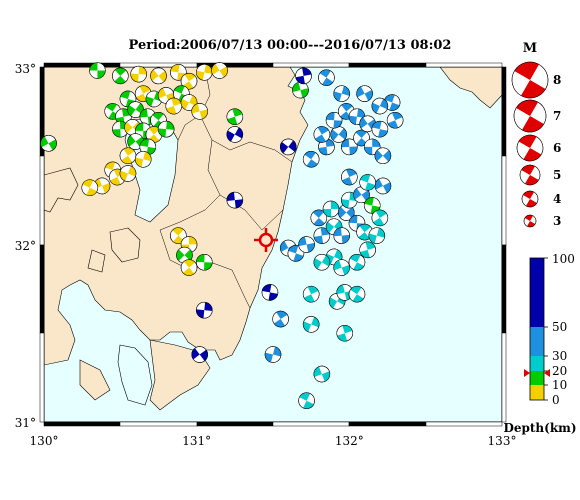 This screenshot has height=500, width=580. I want to click on kagoshima-bay, so click(135, 375).